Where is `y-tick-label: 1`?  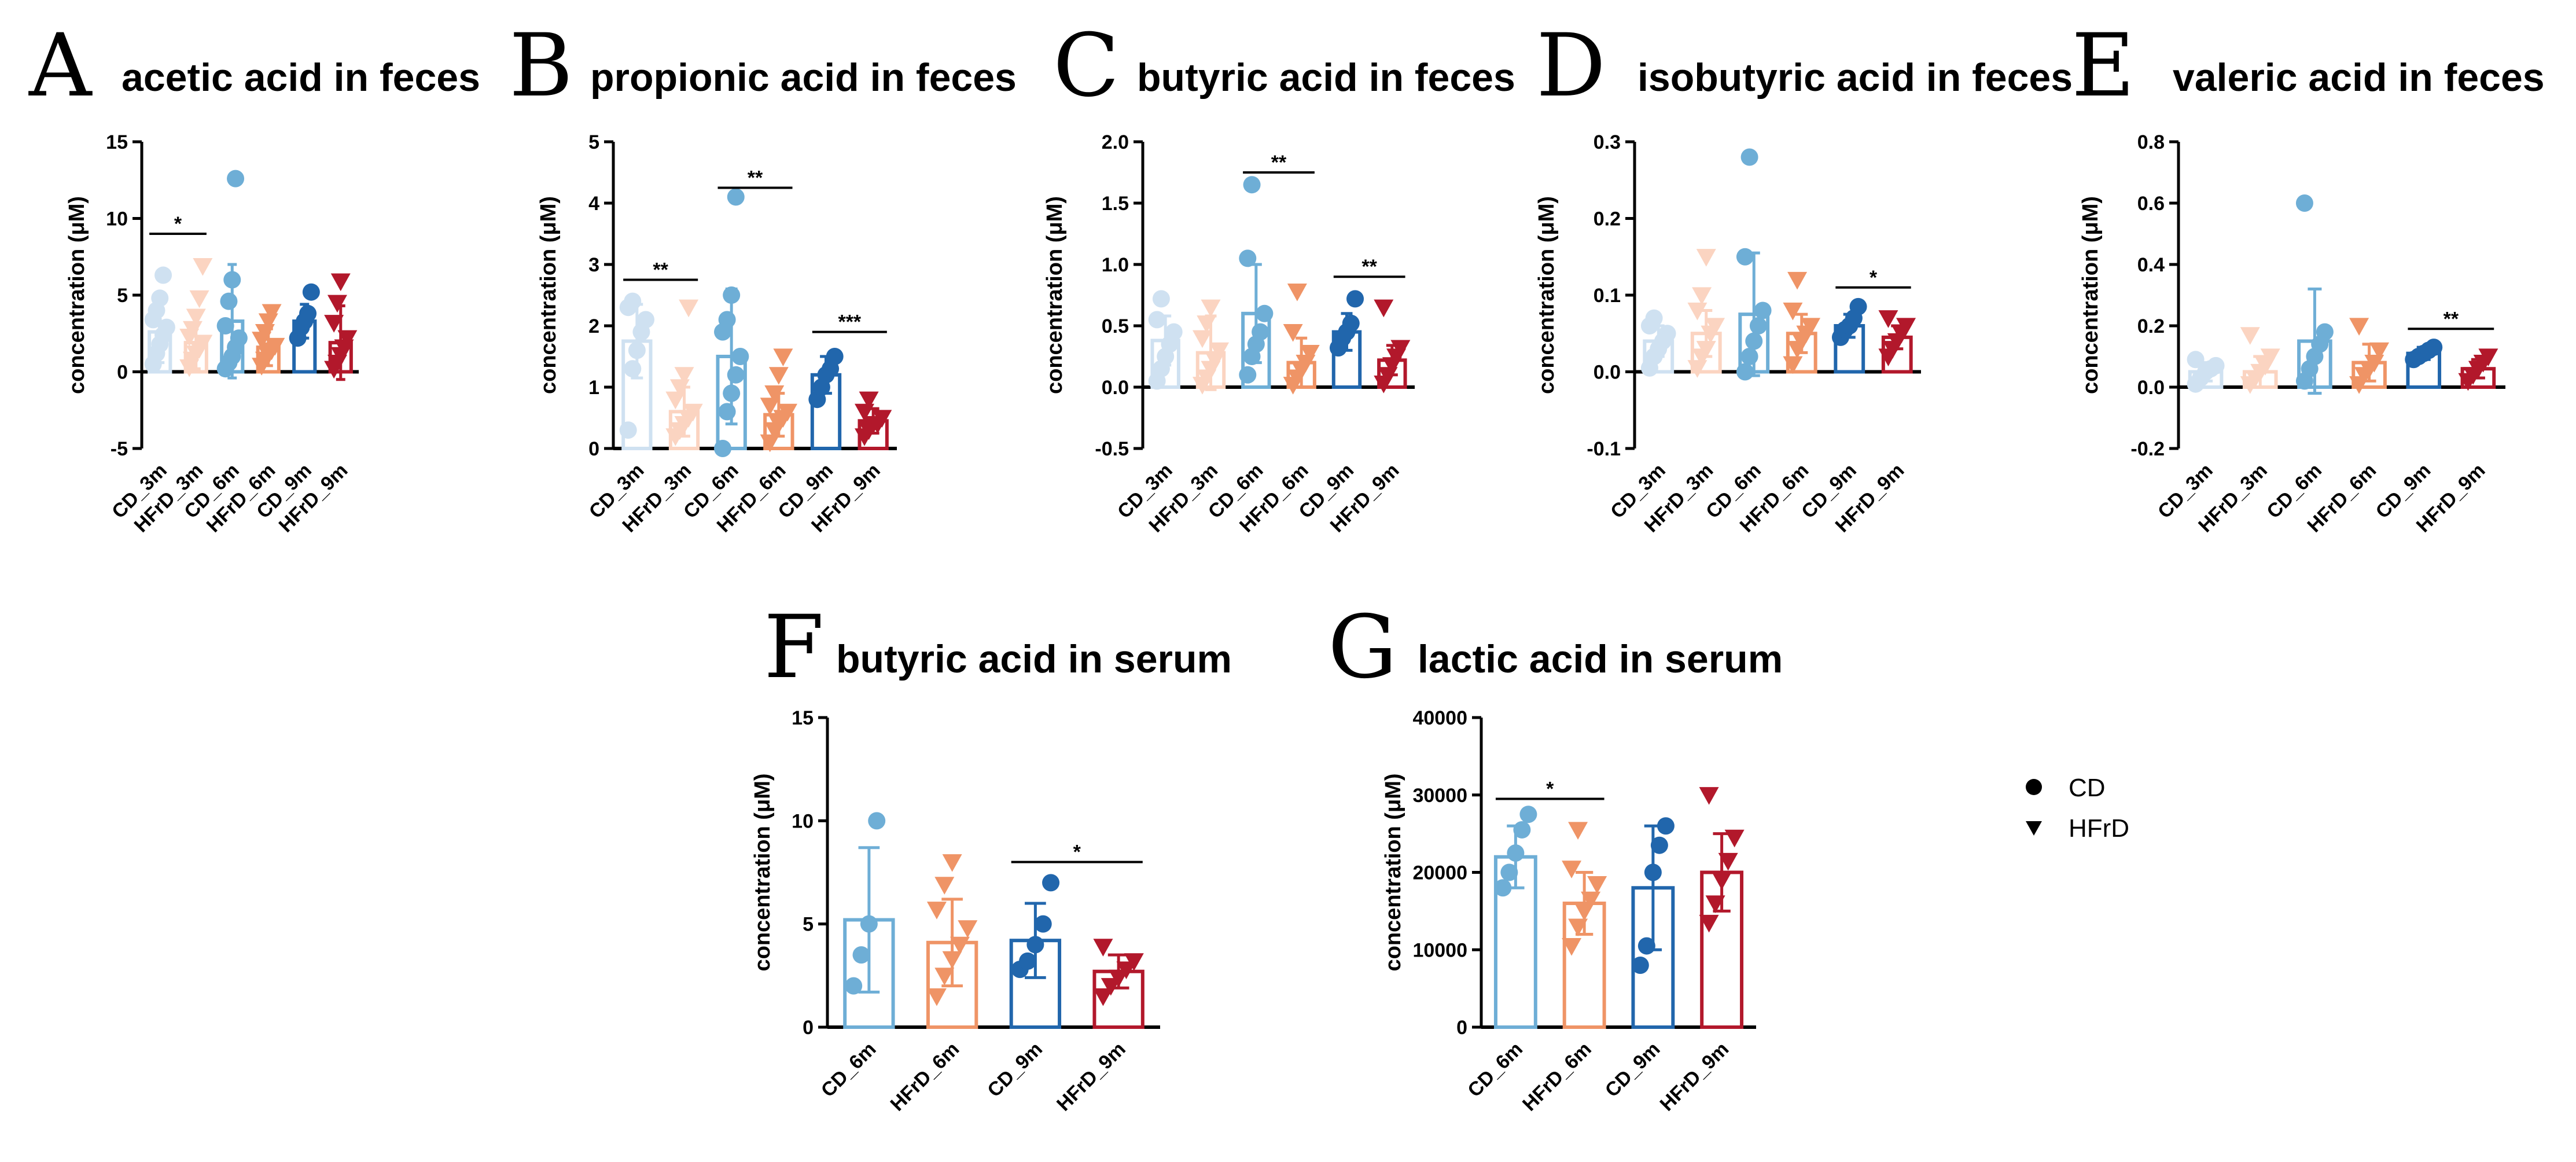 y-tick-label: 1 is located at coordinates (593, 388).